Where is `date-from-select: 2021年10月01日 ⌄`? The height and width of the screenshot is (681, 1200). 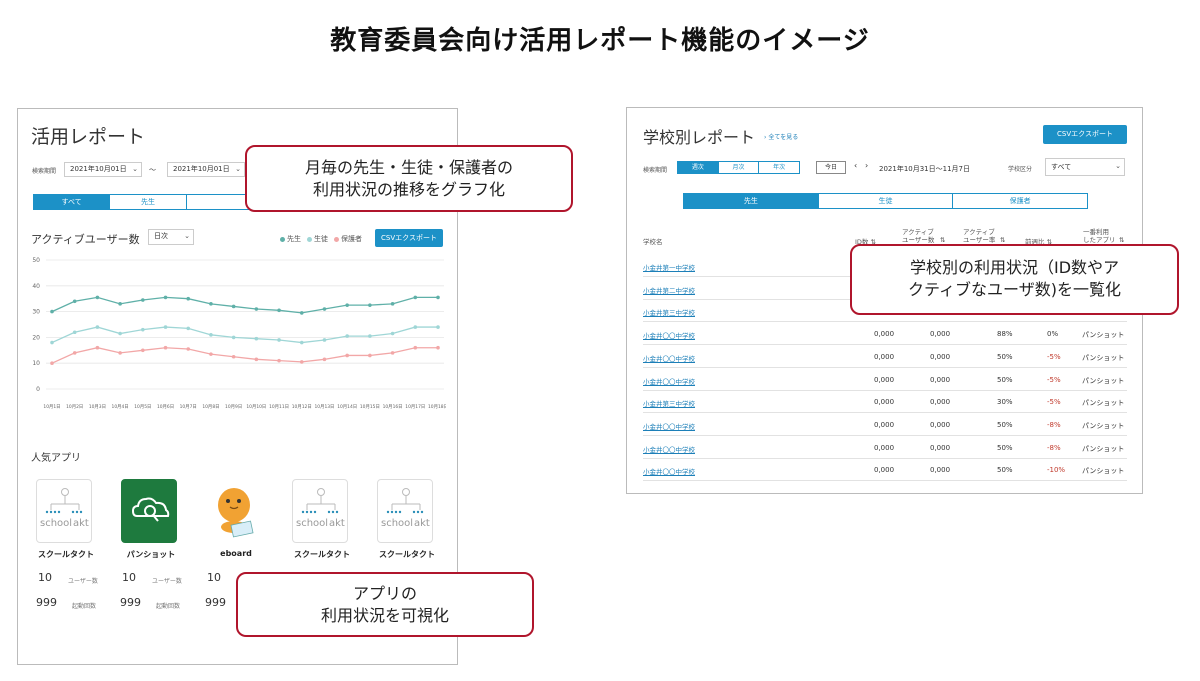
date-from-select: 2021年10月01日 ⌄ is located at coordinates (103, 169).